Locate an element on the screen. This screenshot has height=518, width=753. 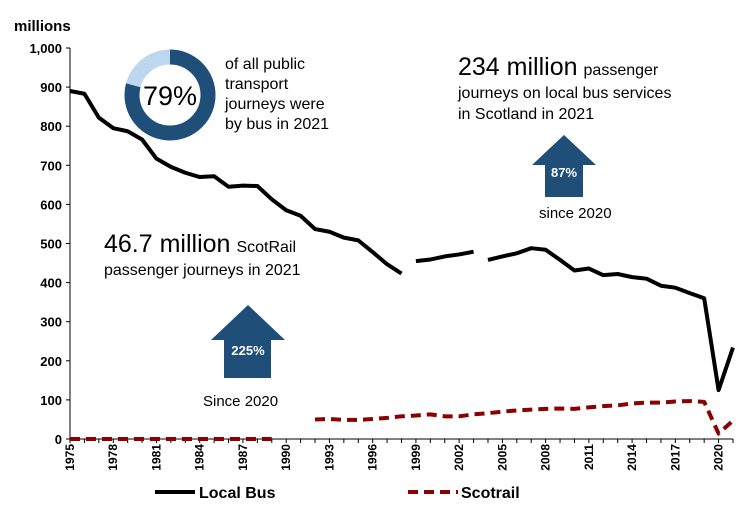
donut-text-line-3: journeys were is located at coordinates (274, 104).